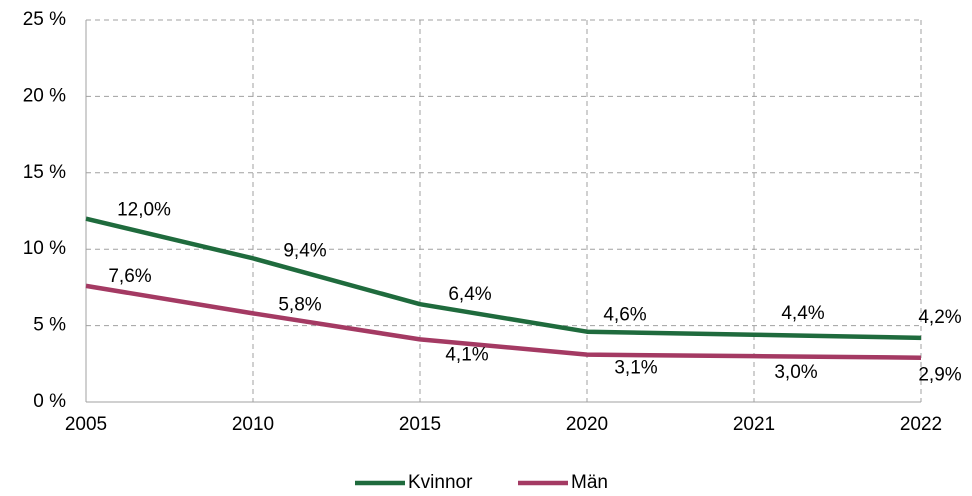 This screenshot has width=972, height=496. I want to click on data-label: 4,4%, so click(802, 313).